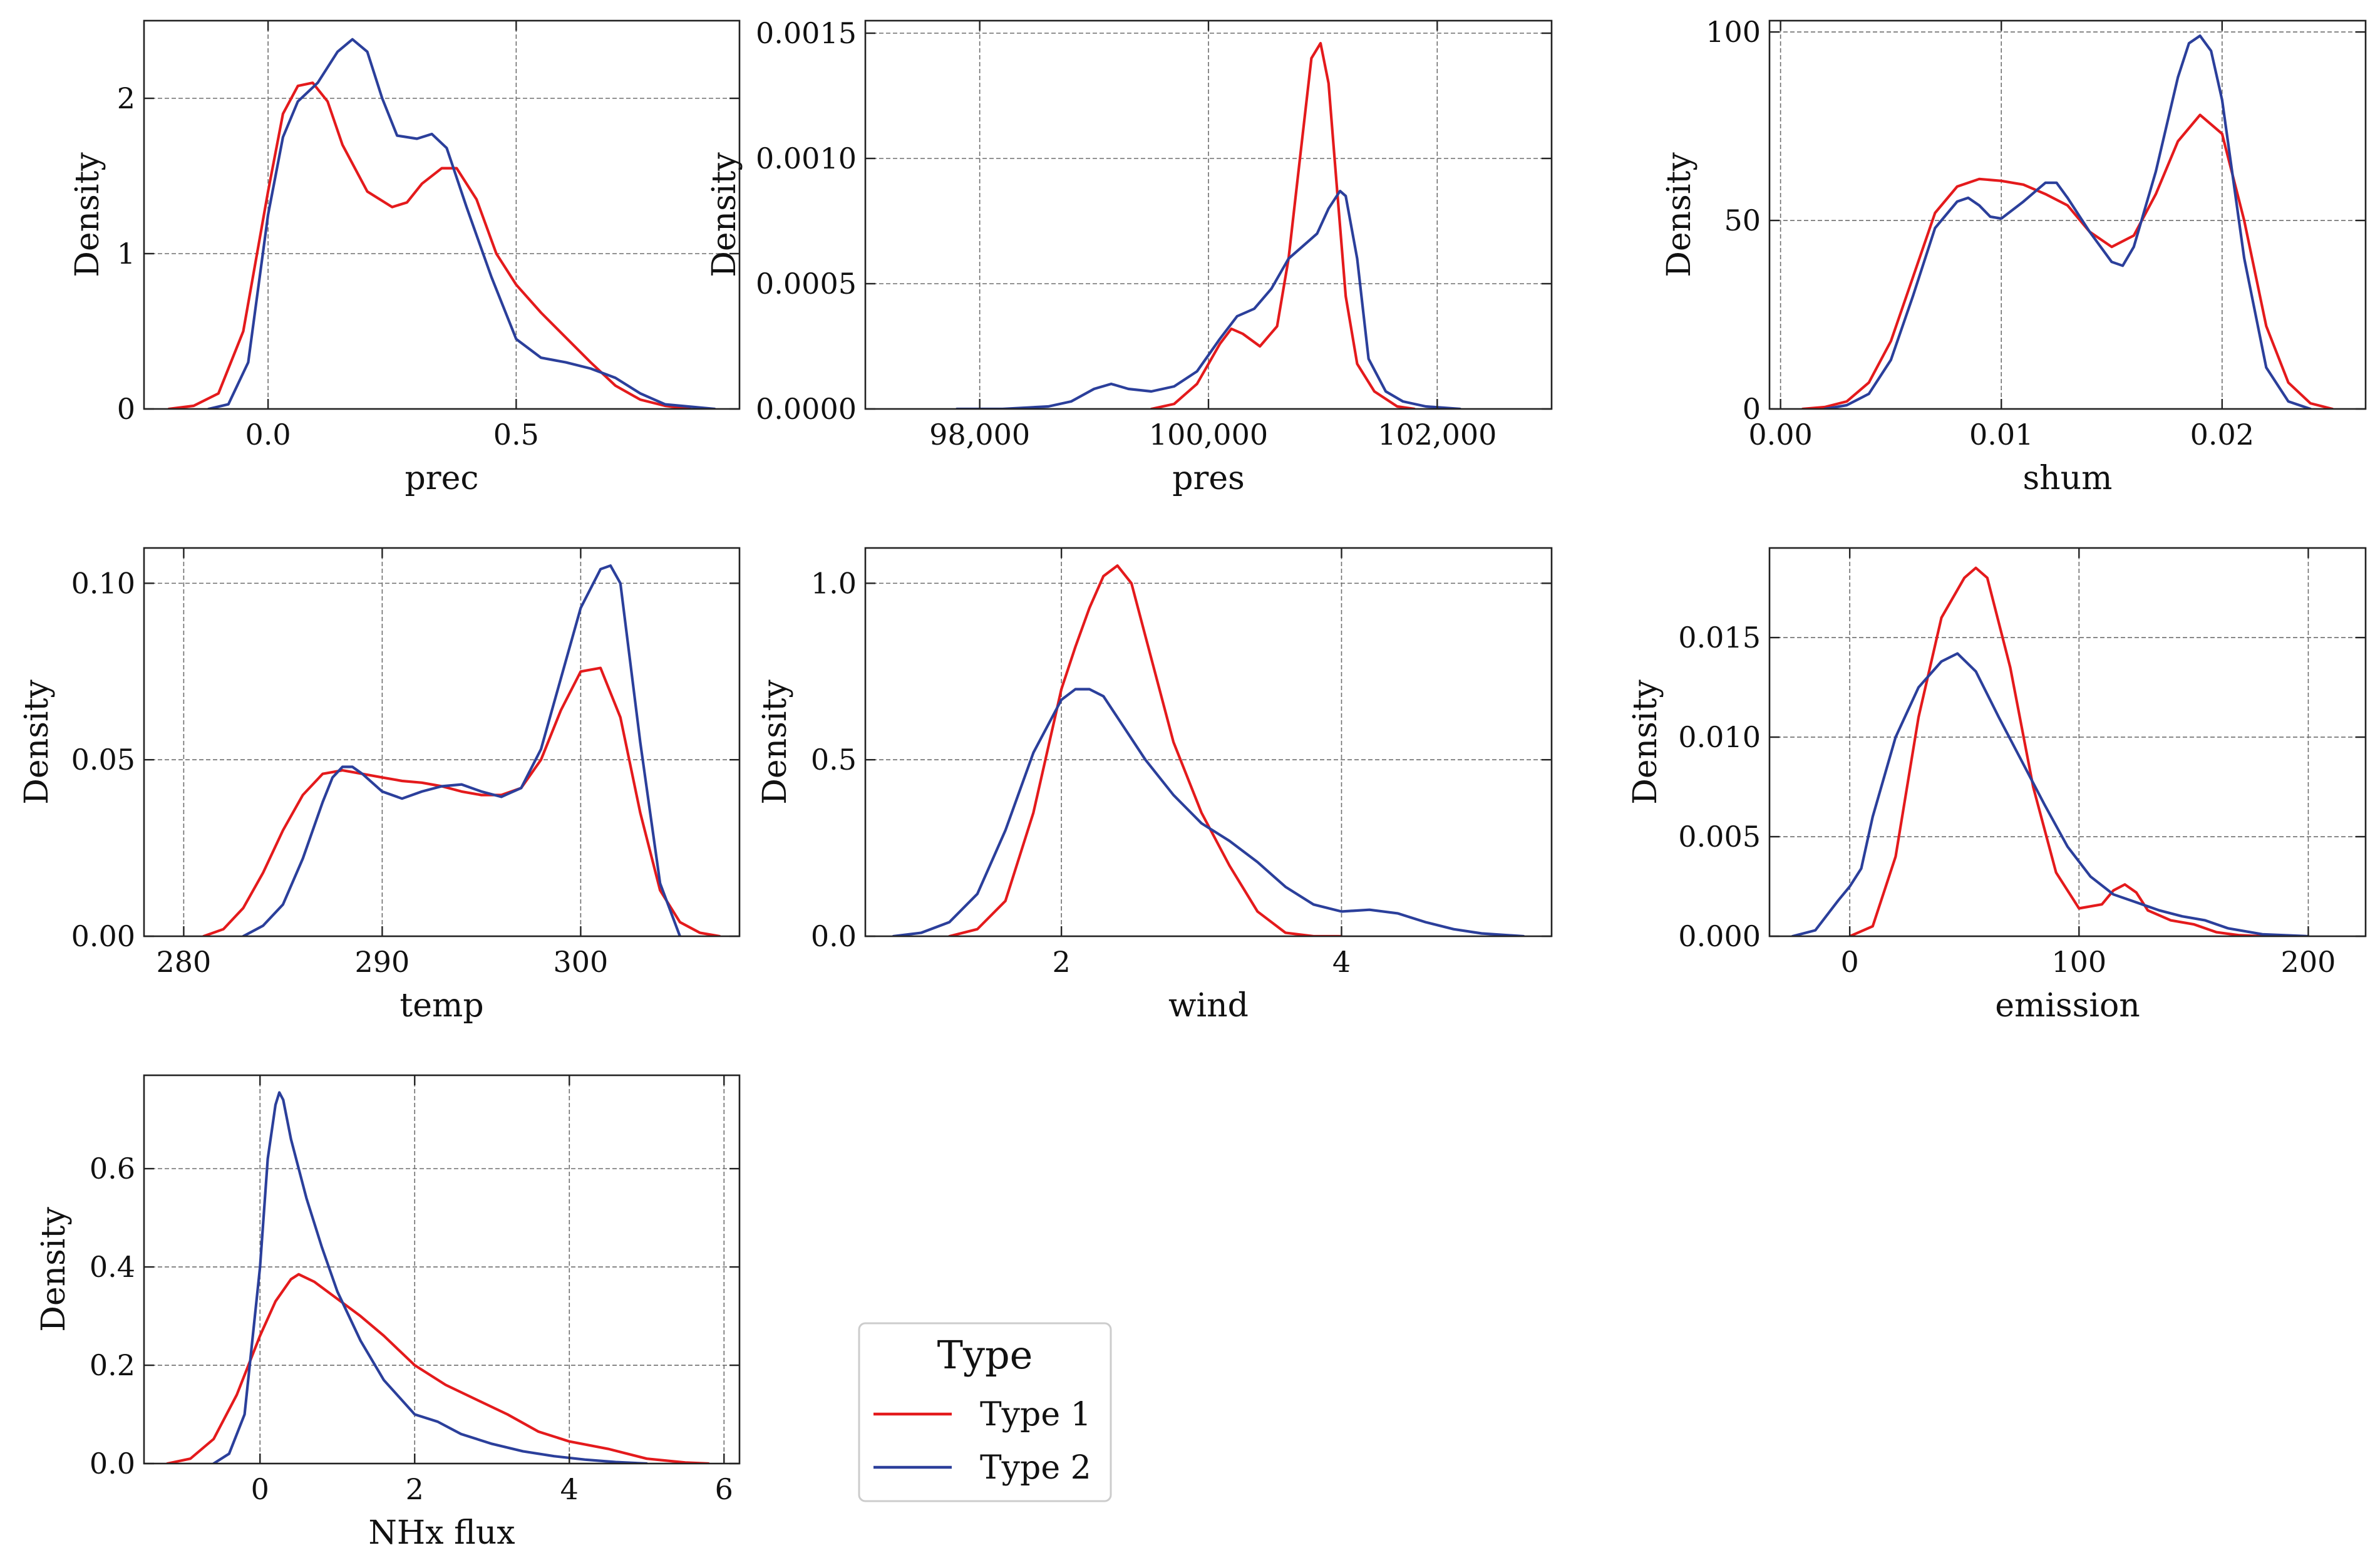  What do you see at coordinates (112, 1168) in the screenshot?
I see `y-tick-label: 0.6` at bounding box center [112, 1168].